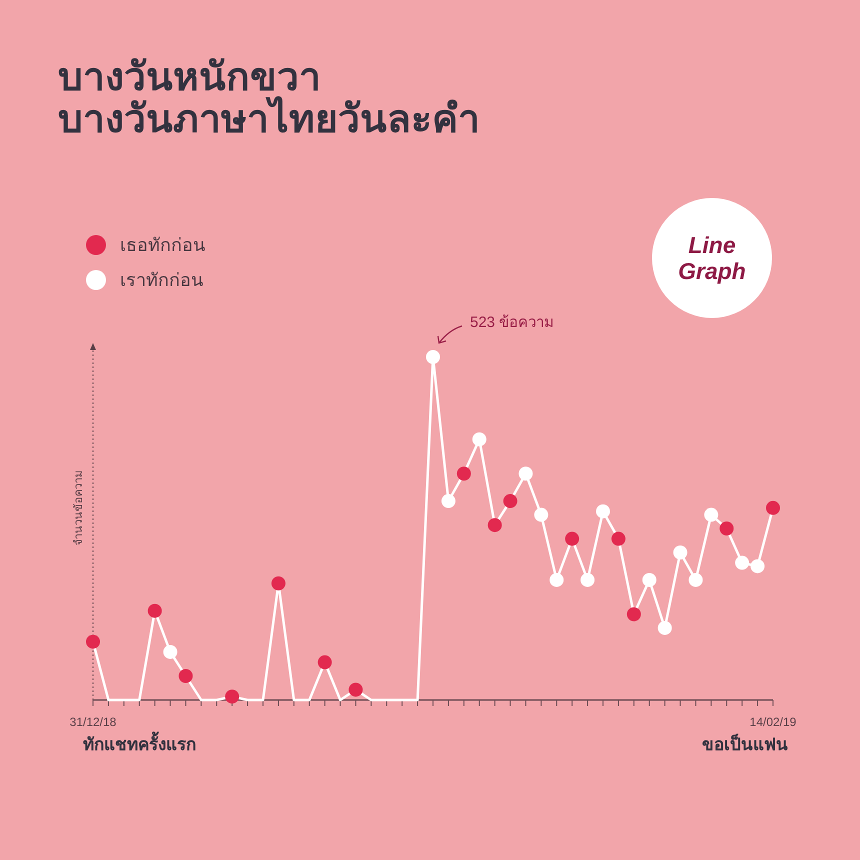 Image resolution: width=860 pixels, height=860 pixels. I want to click on y-axis-title: จำนวนข้อความ, so click(79, 508).